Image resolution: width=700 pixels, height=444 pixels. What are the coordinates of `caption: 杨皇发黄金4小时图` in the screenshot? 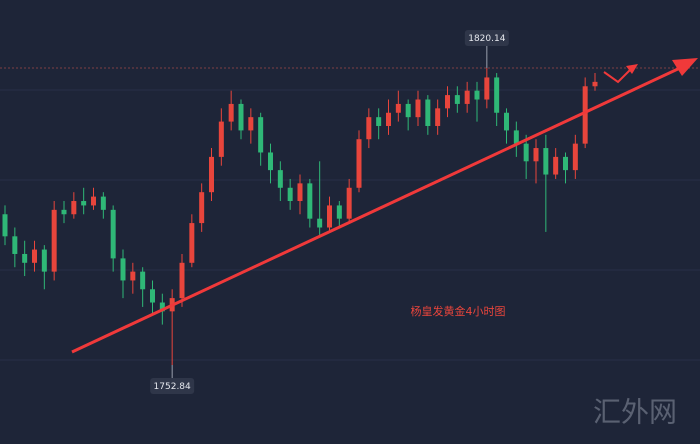 It's located at (458, 311).